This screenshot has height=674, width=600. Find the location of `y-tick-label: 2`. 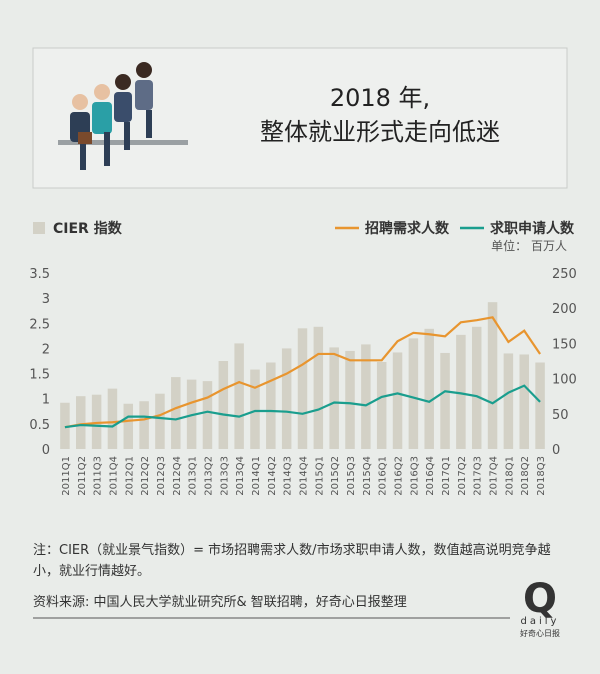

y-tick-label: 2 is located at coordinates (46, 349).